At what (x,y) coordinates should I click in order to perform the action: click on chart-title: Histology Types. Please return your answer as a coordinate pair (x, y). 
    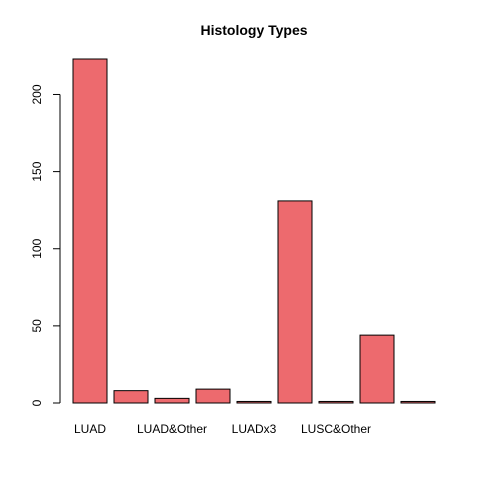
    Looking at the image, I should click on (253, 30).